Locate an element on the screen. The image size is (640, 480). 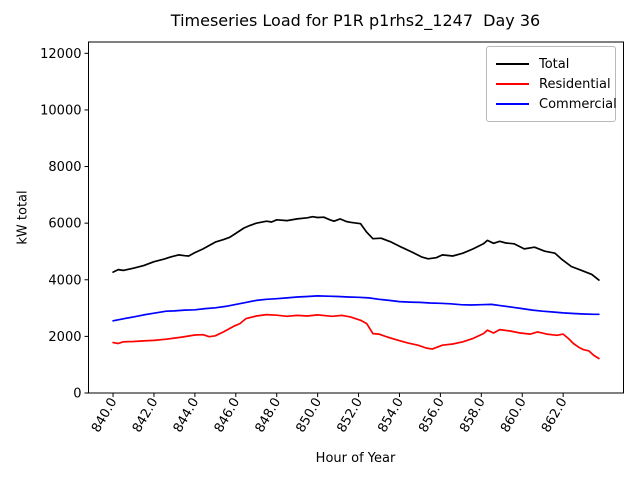
x-tick-label: 848.0 is located at coordinates (269, 416).